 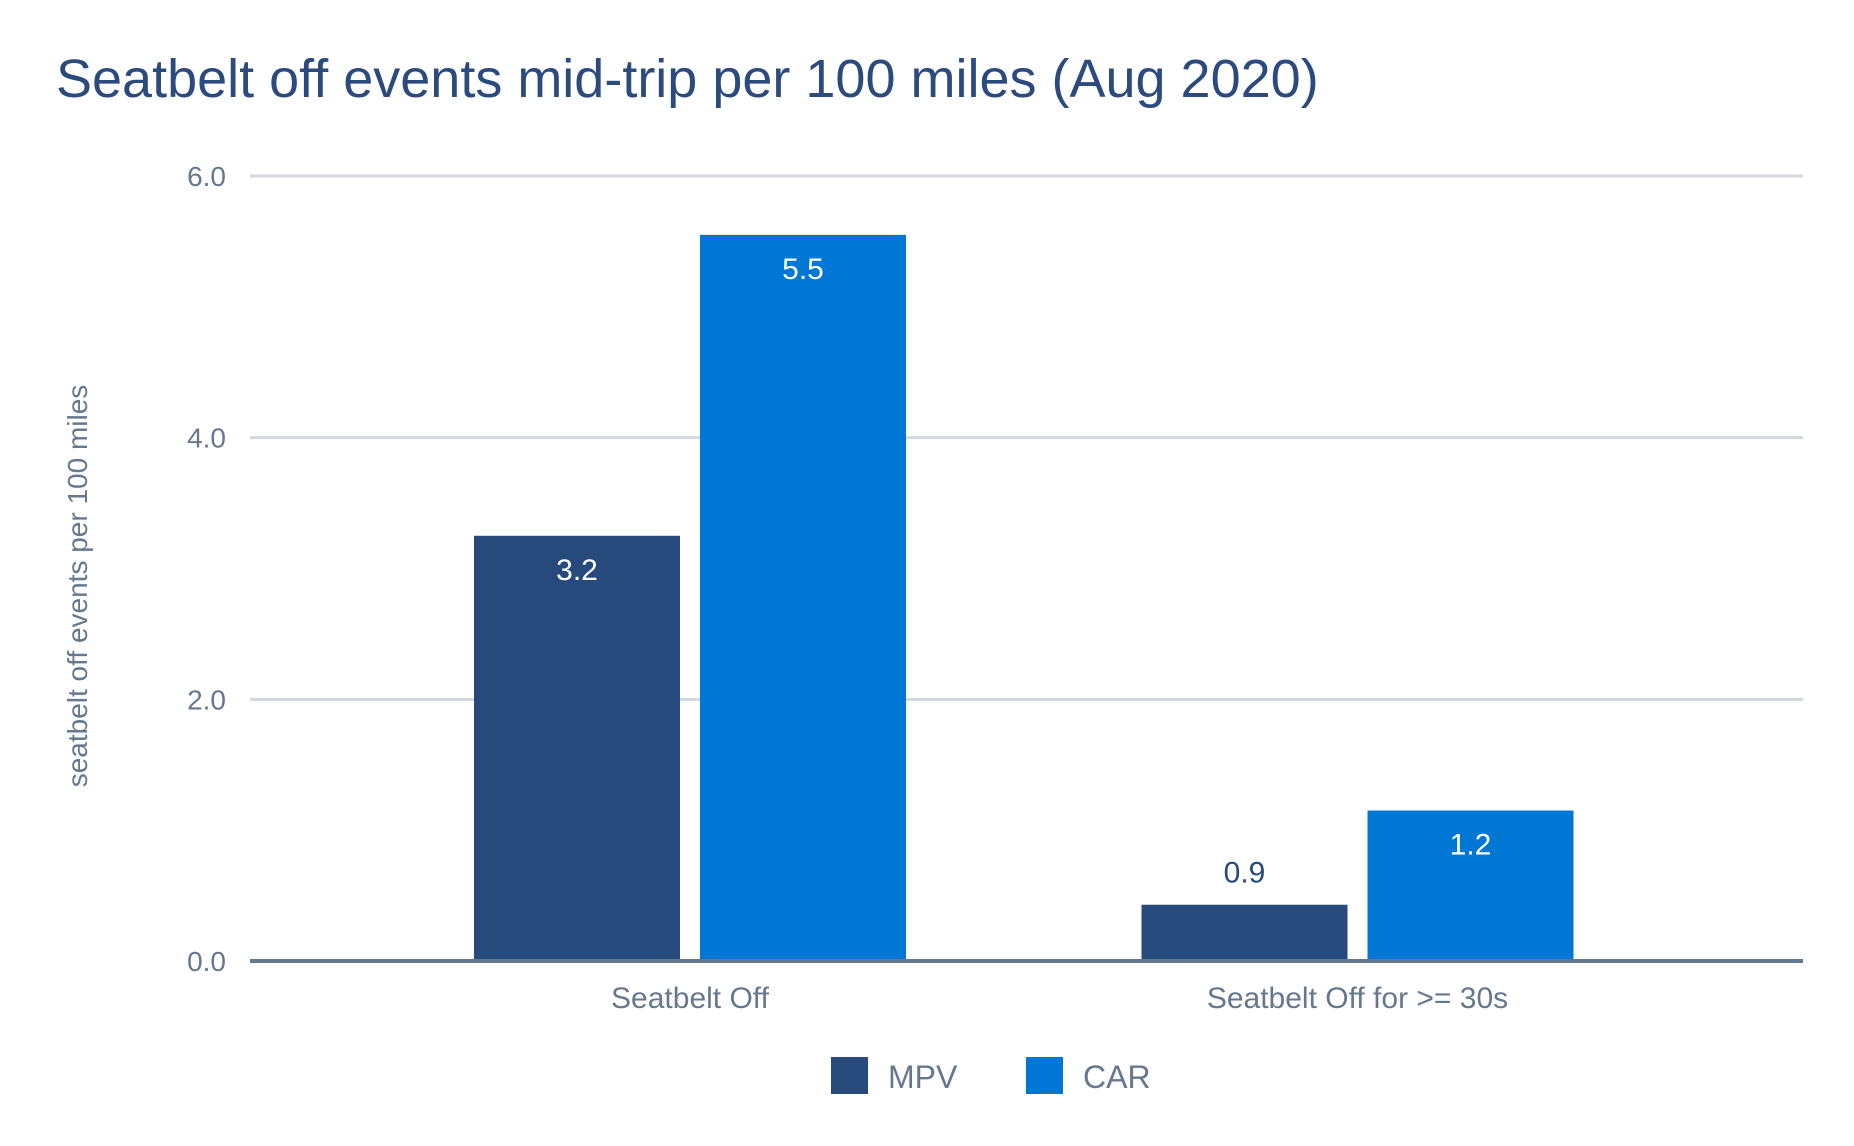 I want to click on y-tick-label: 4.0, so click(x=206, y=438).